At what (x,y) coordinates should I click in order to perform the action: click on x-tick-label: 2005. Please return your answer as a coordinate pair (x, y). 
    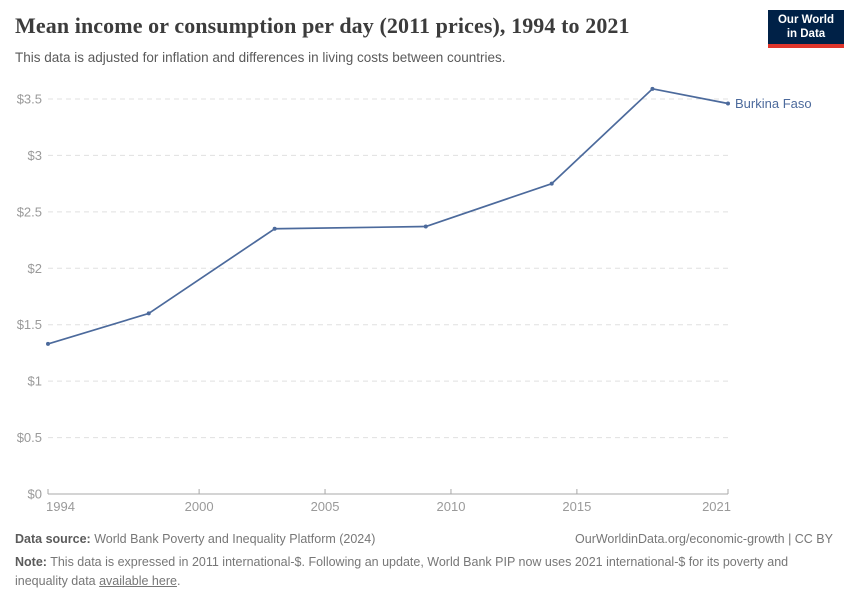
    Looking at the image, I should click on (325, 506).